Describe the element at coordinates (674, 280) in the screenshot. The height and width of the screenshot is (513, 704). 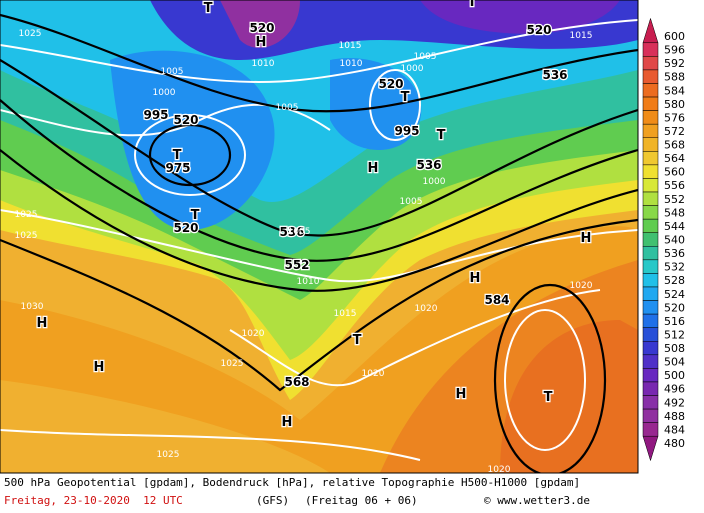
I see `legend-label: 528` at that location.